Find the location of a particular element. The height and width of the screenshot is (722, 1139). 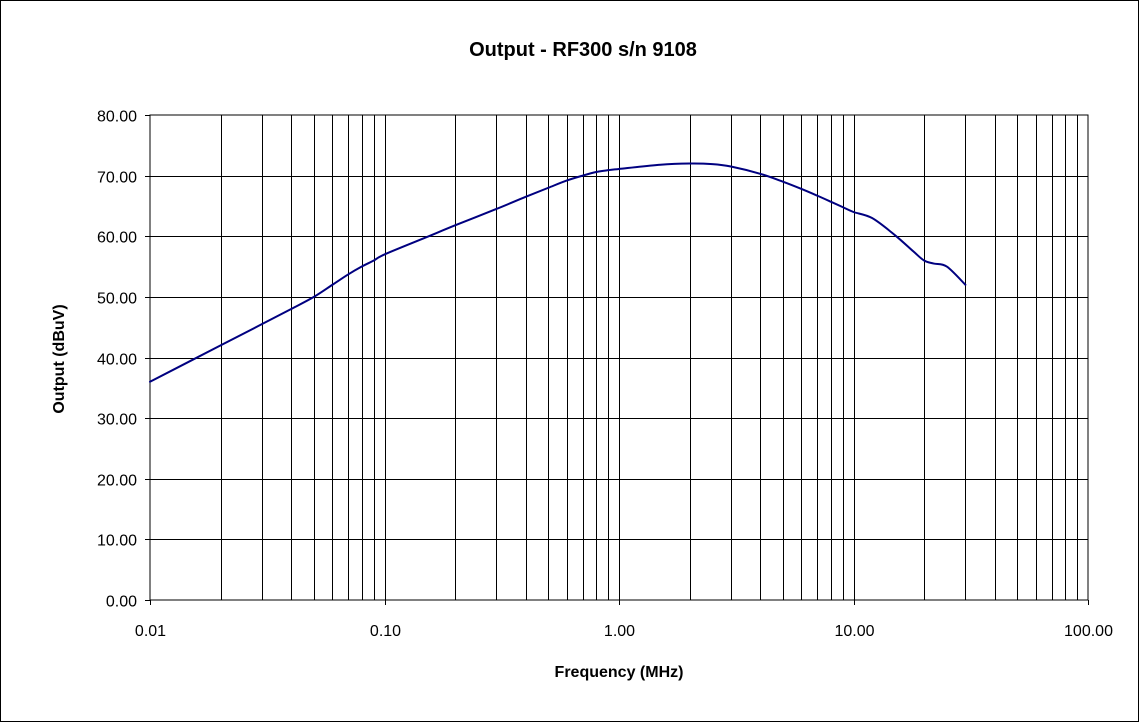

y-tick-label: 0.00 is located at coordinates (121, 602).